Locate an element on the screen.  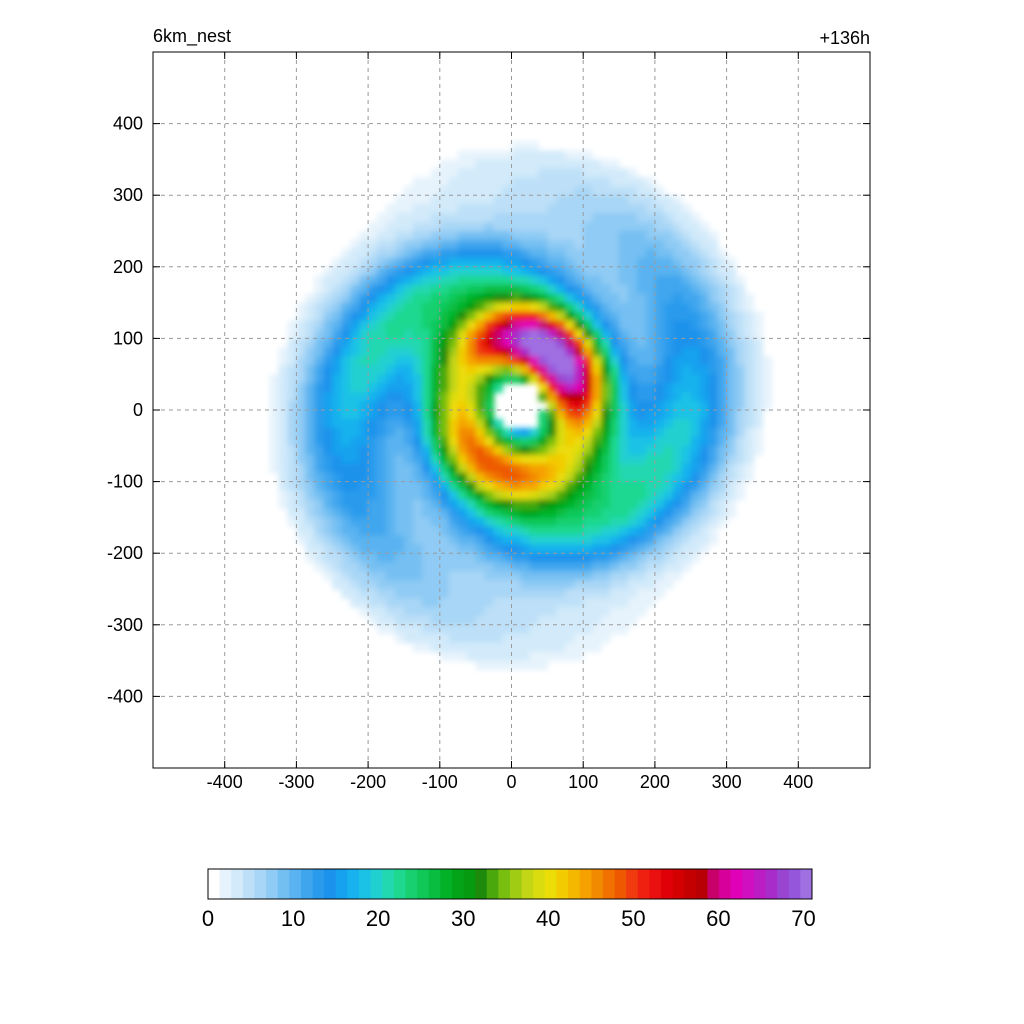
y-tick-label: -200 is located at coordinates (125, 553).